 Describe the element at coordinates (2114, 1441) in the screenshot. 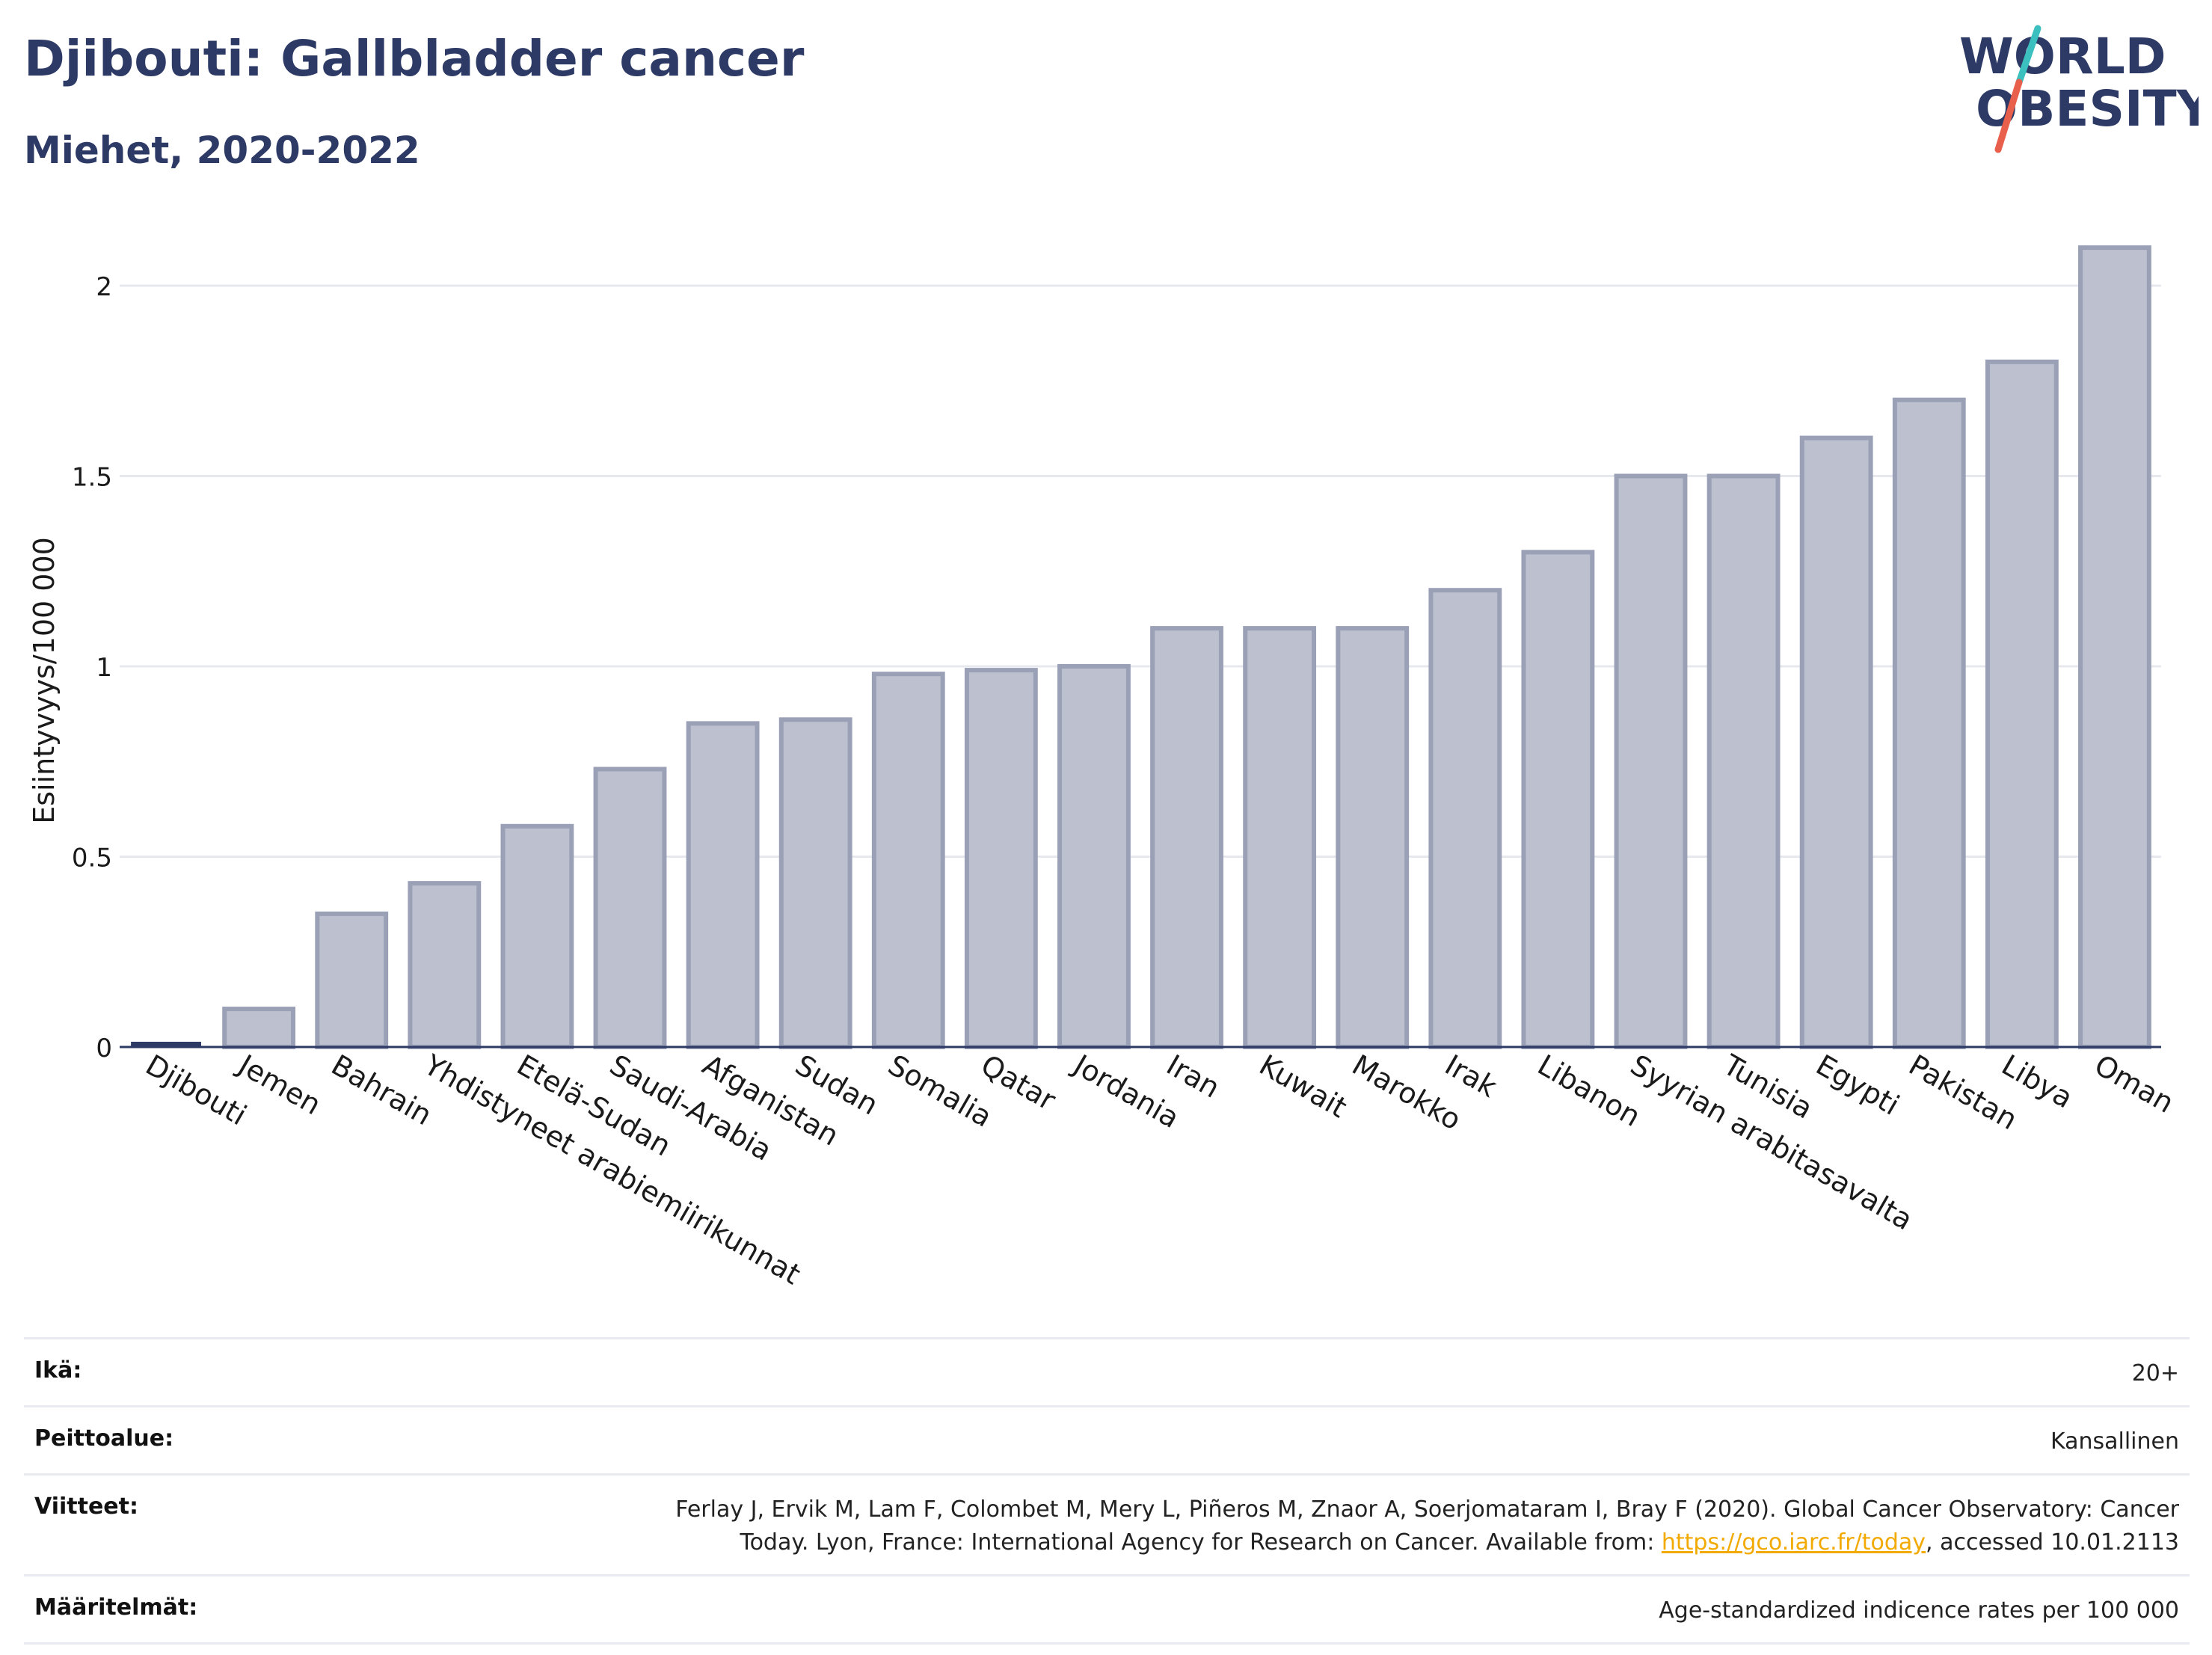

I see `meta-coverage-value: Kansallinen` at that location.